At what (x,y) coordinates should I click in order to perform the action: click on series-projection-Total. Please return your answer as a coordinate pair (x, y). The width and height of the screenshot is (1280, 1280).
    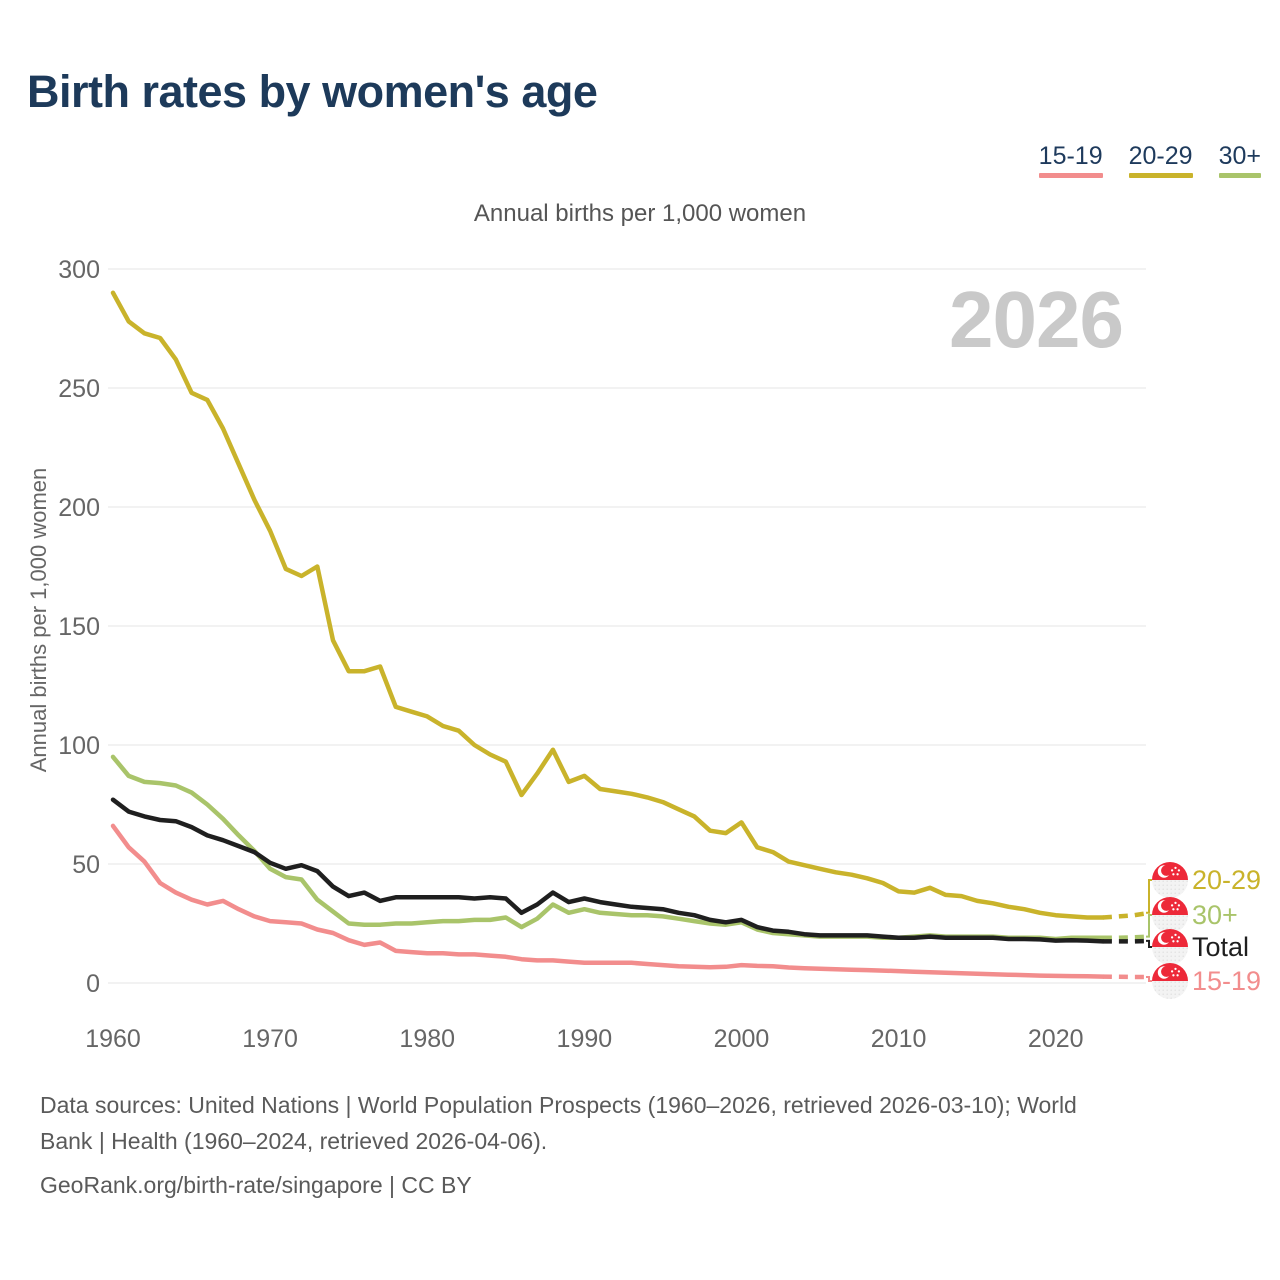
    Looking at the image, I should click on (1126, 941).